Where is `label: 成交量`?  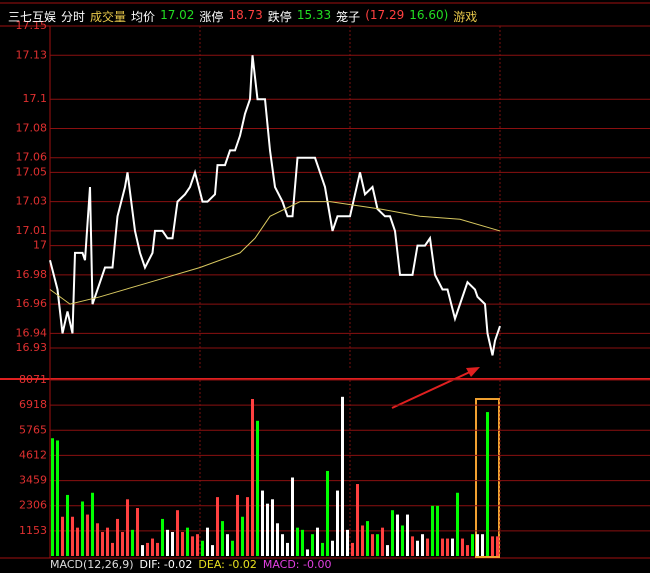 label: 成交量 is located at coordinates (108, 17).